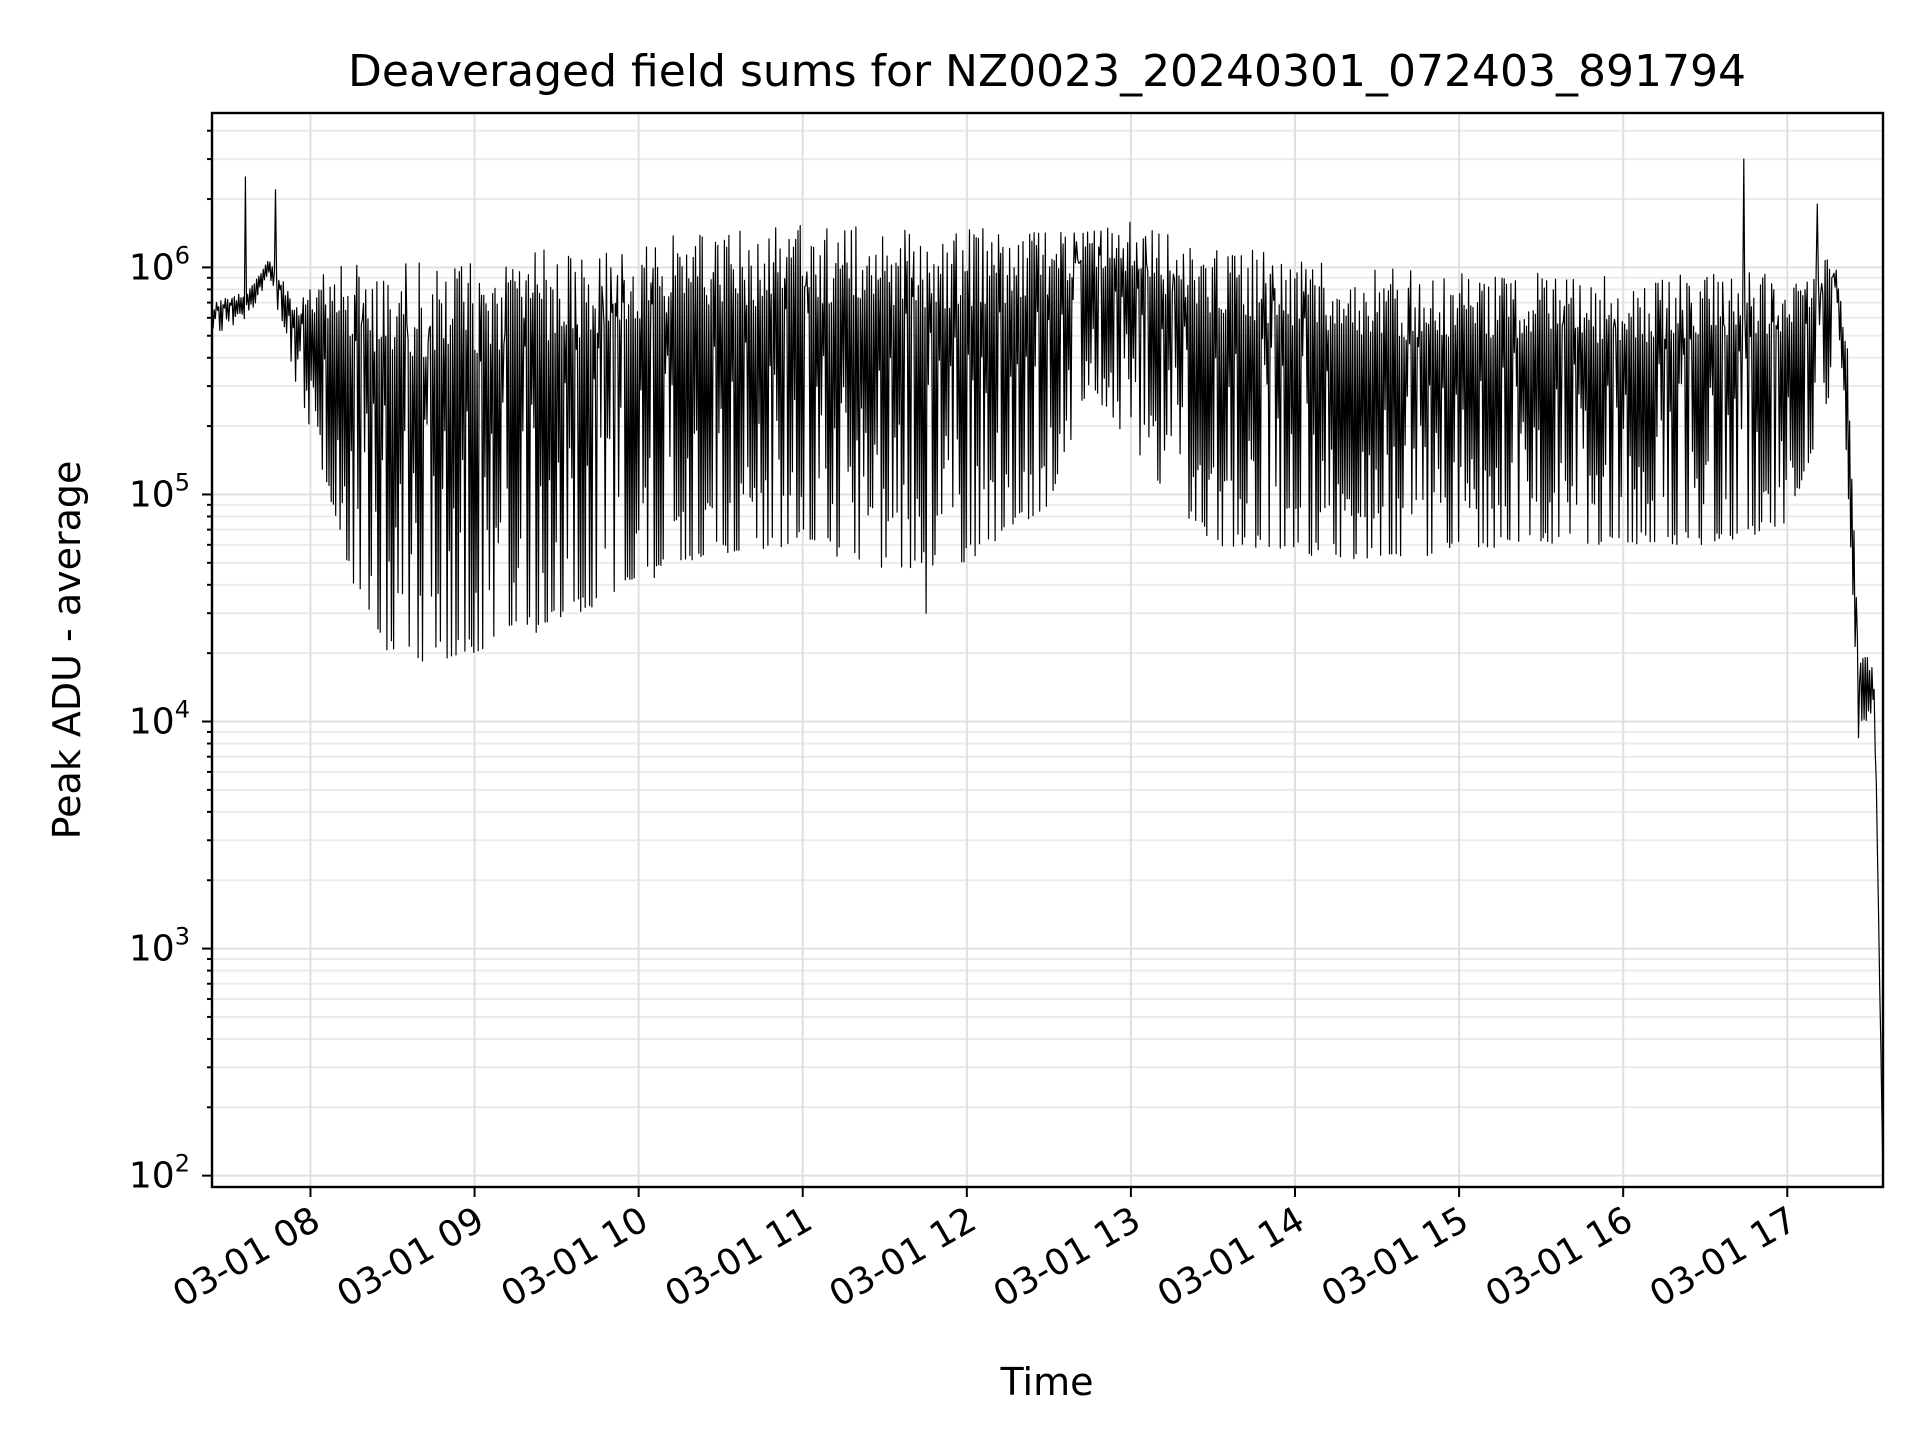 This screenshot has height=1440, width=1920. What do you see at coordinates (170, 663) in the screenshot?
I see `y-axis: 10² 10³ 10⁴ 10⁵ 10⁶` at bounding box center [170, 663].